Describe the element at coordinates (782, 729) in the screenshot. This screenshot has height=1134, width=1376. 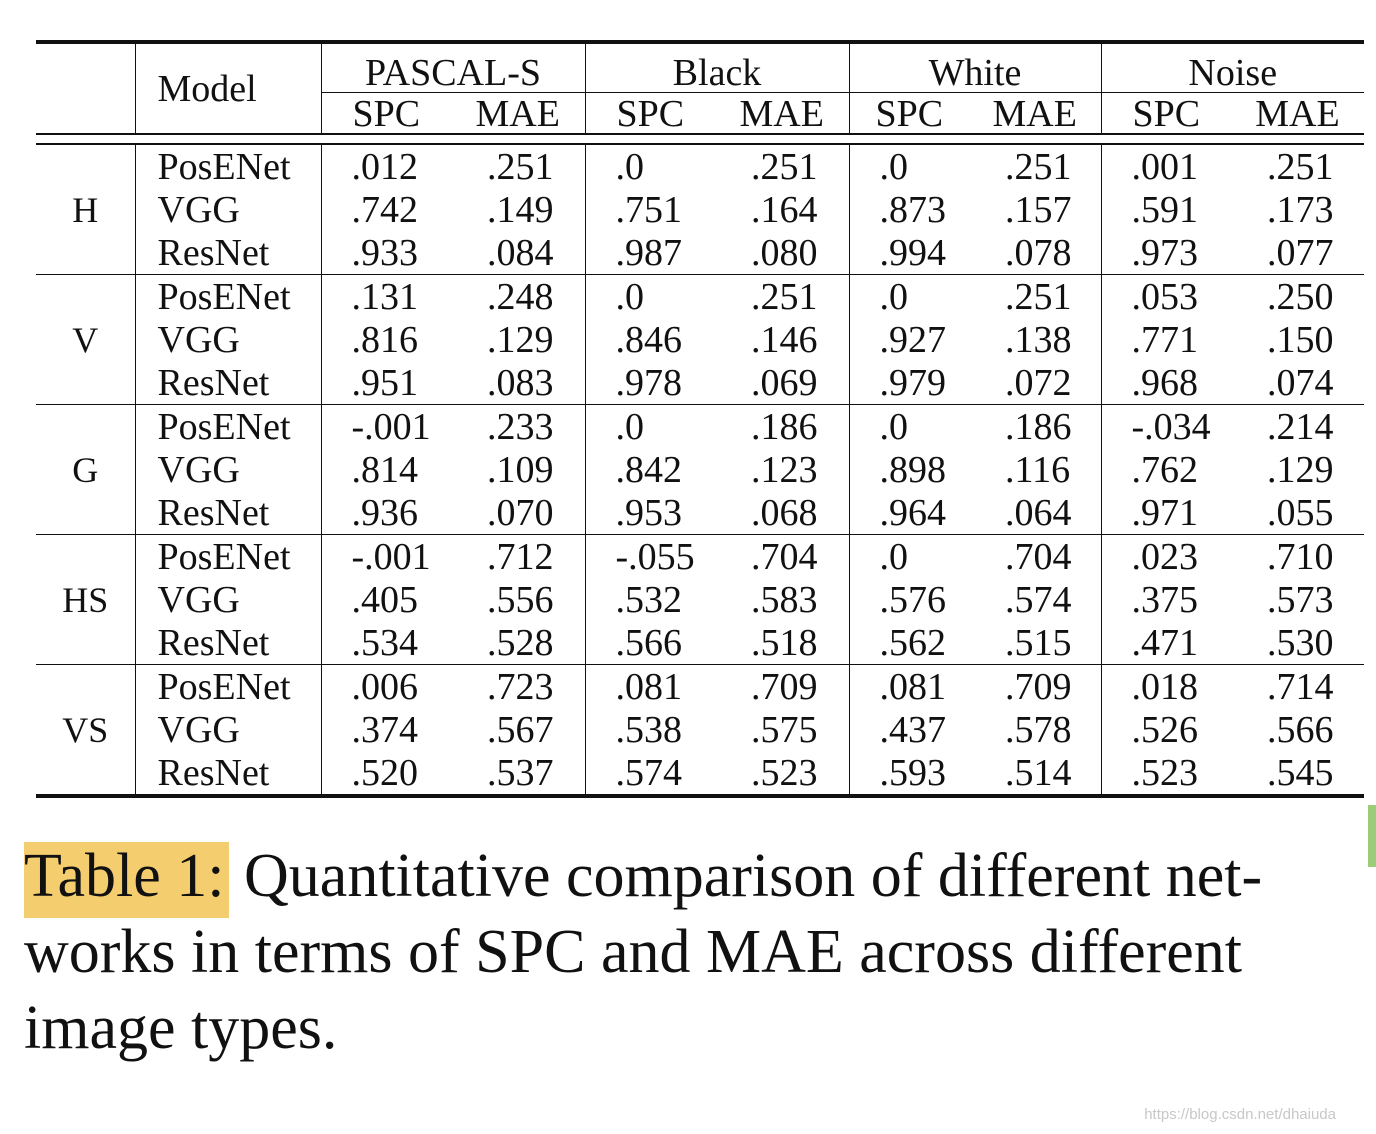
I see `mae-value: .575` at that location.